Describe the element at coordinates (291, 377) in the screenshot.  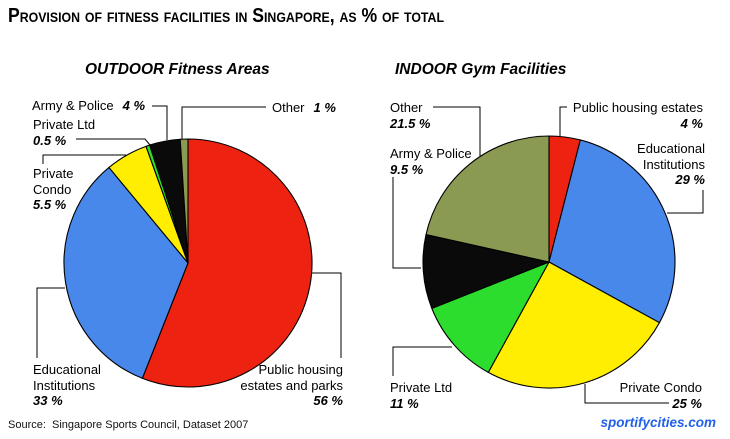
I see `slice-label: Public housing estates and parks` at that location.